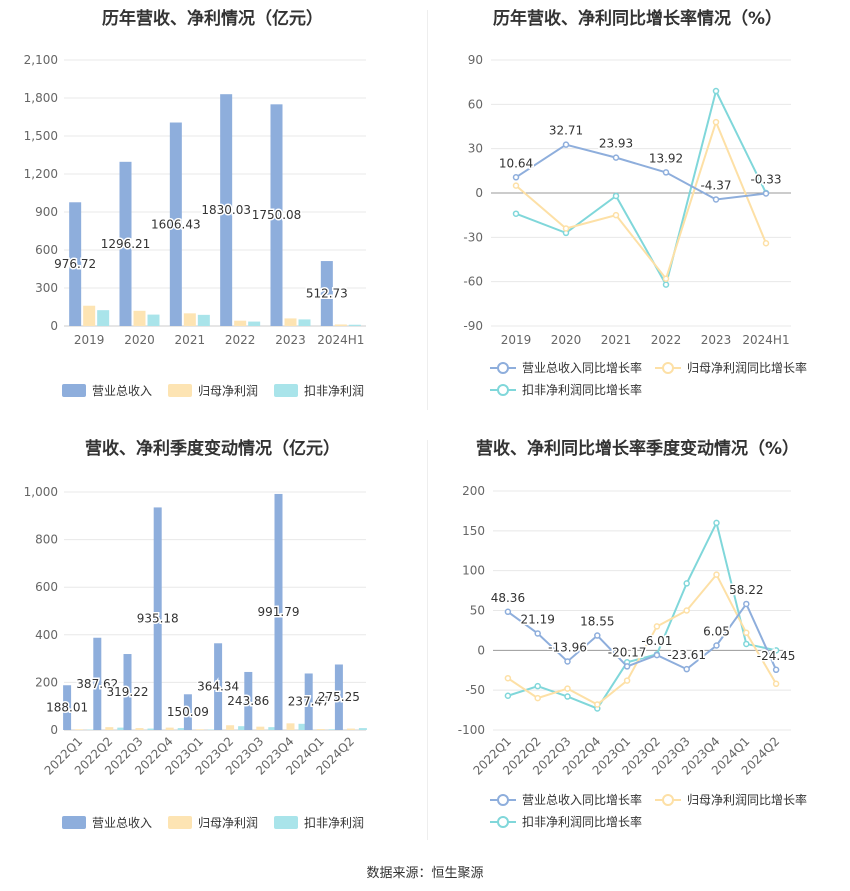  What do you see at coordinates (477, 611) in the screenshot?
I see `y-tick-label: 50` at bounding box center [477, 611].